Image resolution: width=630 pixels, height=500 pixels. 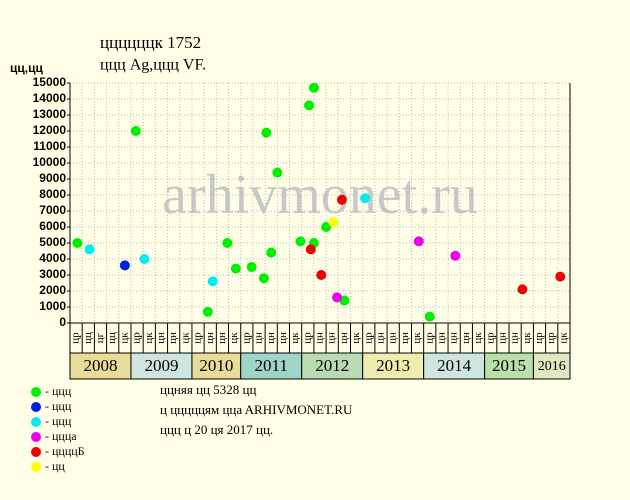 I want to click on y-tick-label: 2000, so click(x=52, y=290).